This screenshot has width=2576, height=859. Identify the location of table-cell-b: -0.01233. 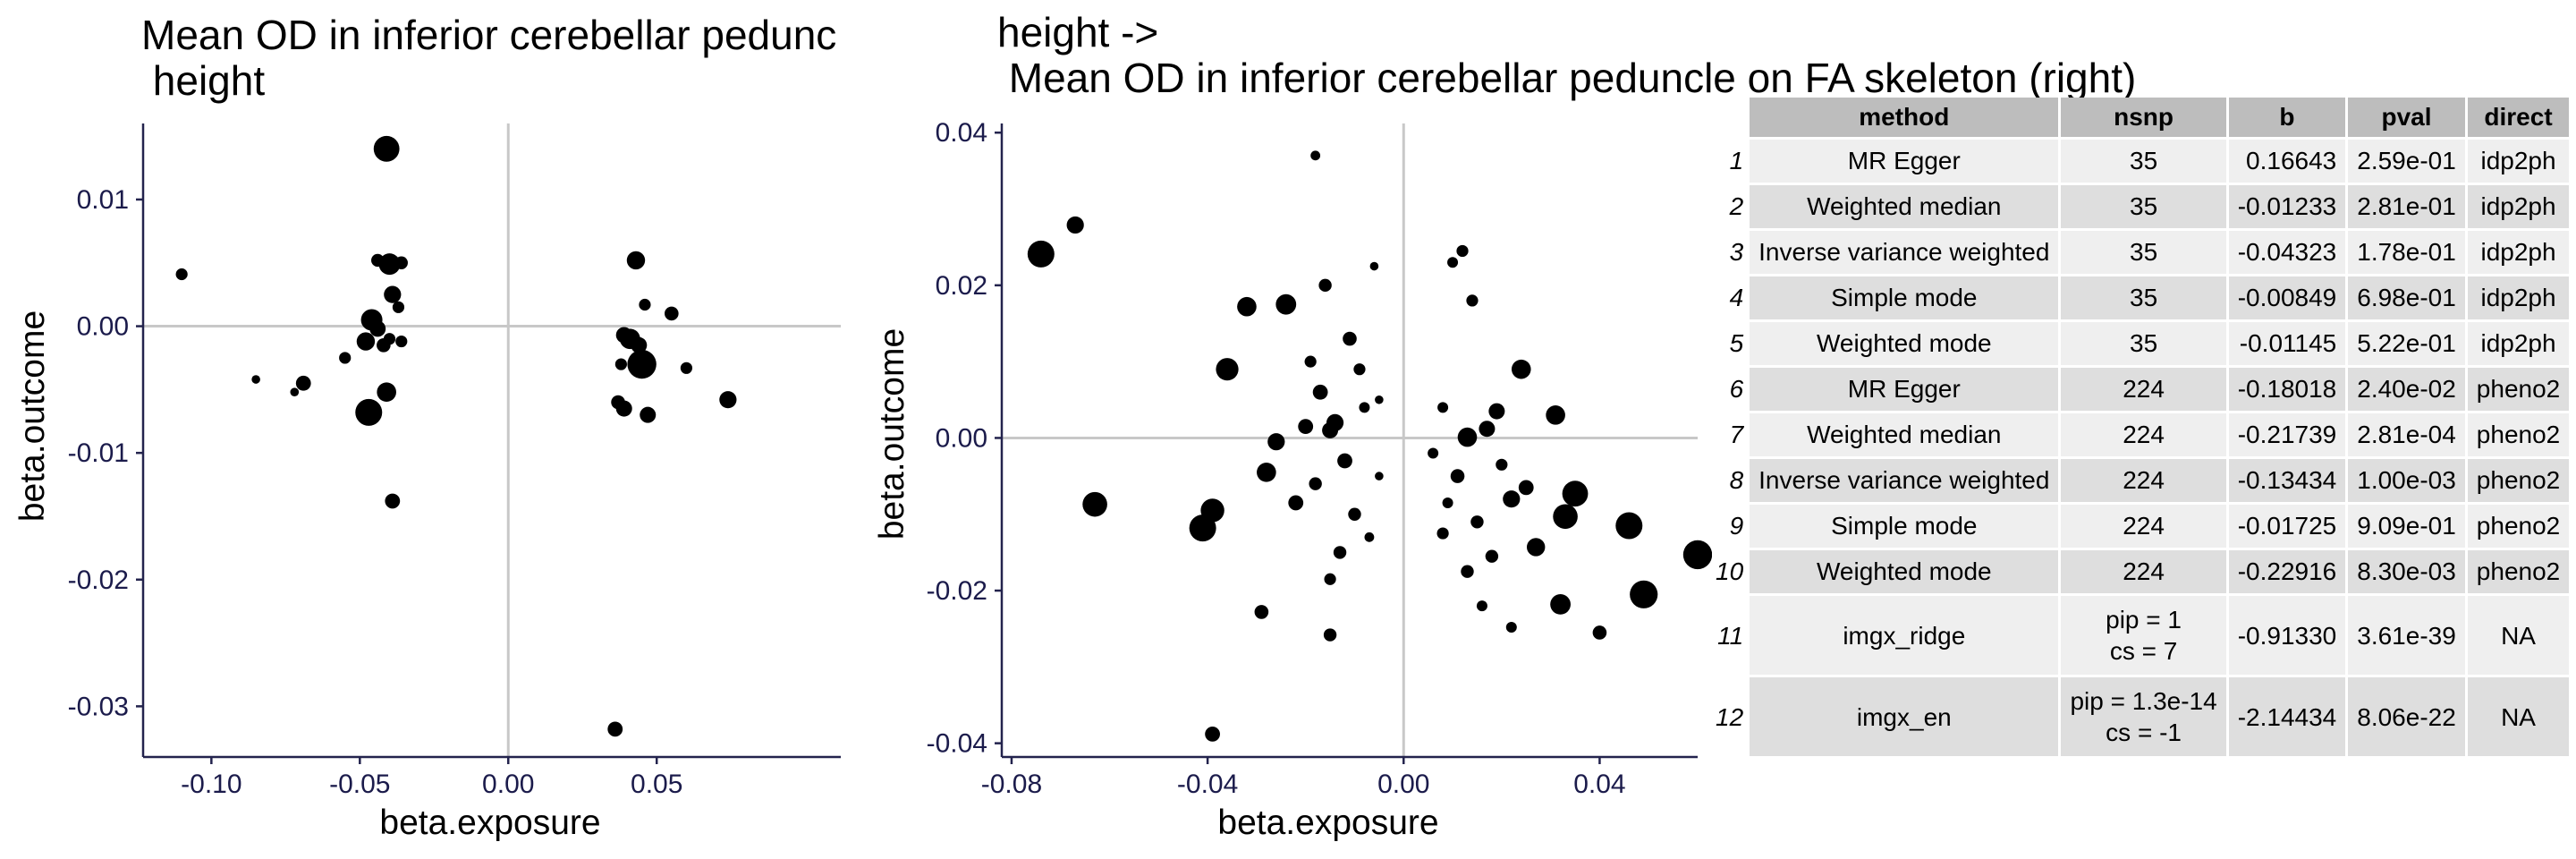
(2287, 206).